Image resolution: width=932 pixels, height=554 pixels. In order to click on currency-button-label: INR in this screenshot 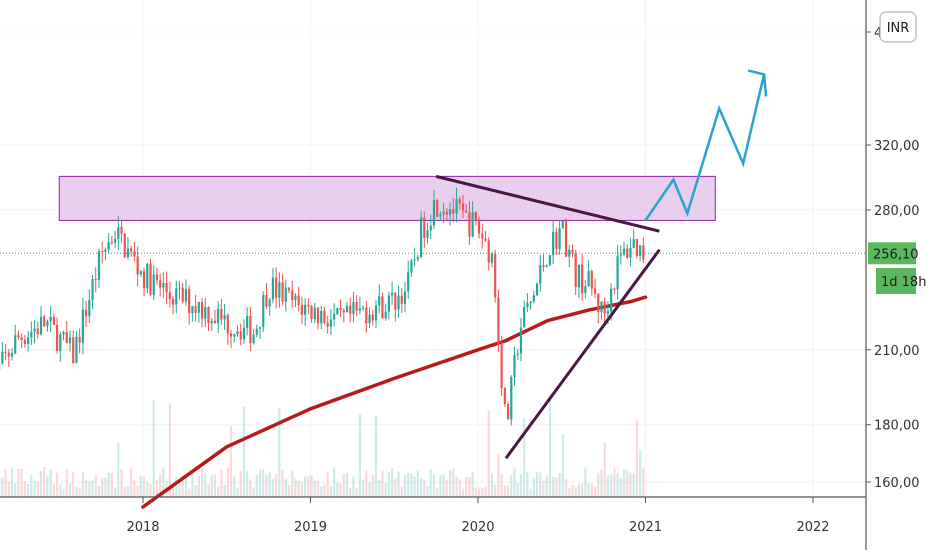, I will do `click(898, 28)`.